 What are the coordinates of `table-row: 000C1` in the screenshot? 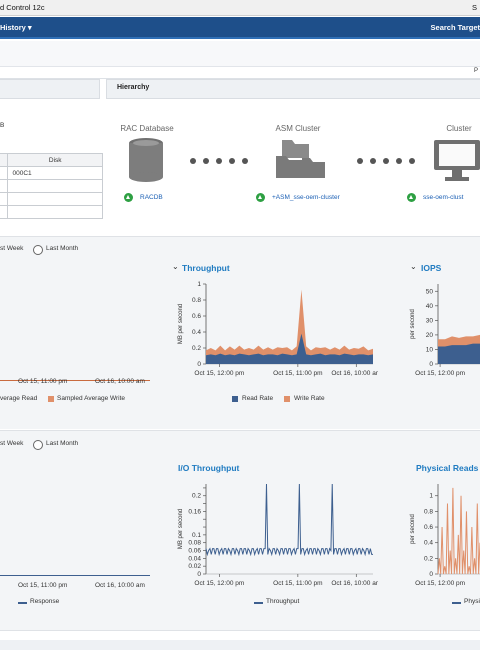 It's located at (51, 173).